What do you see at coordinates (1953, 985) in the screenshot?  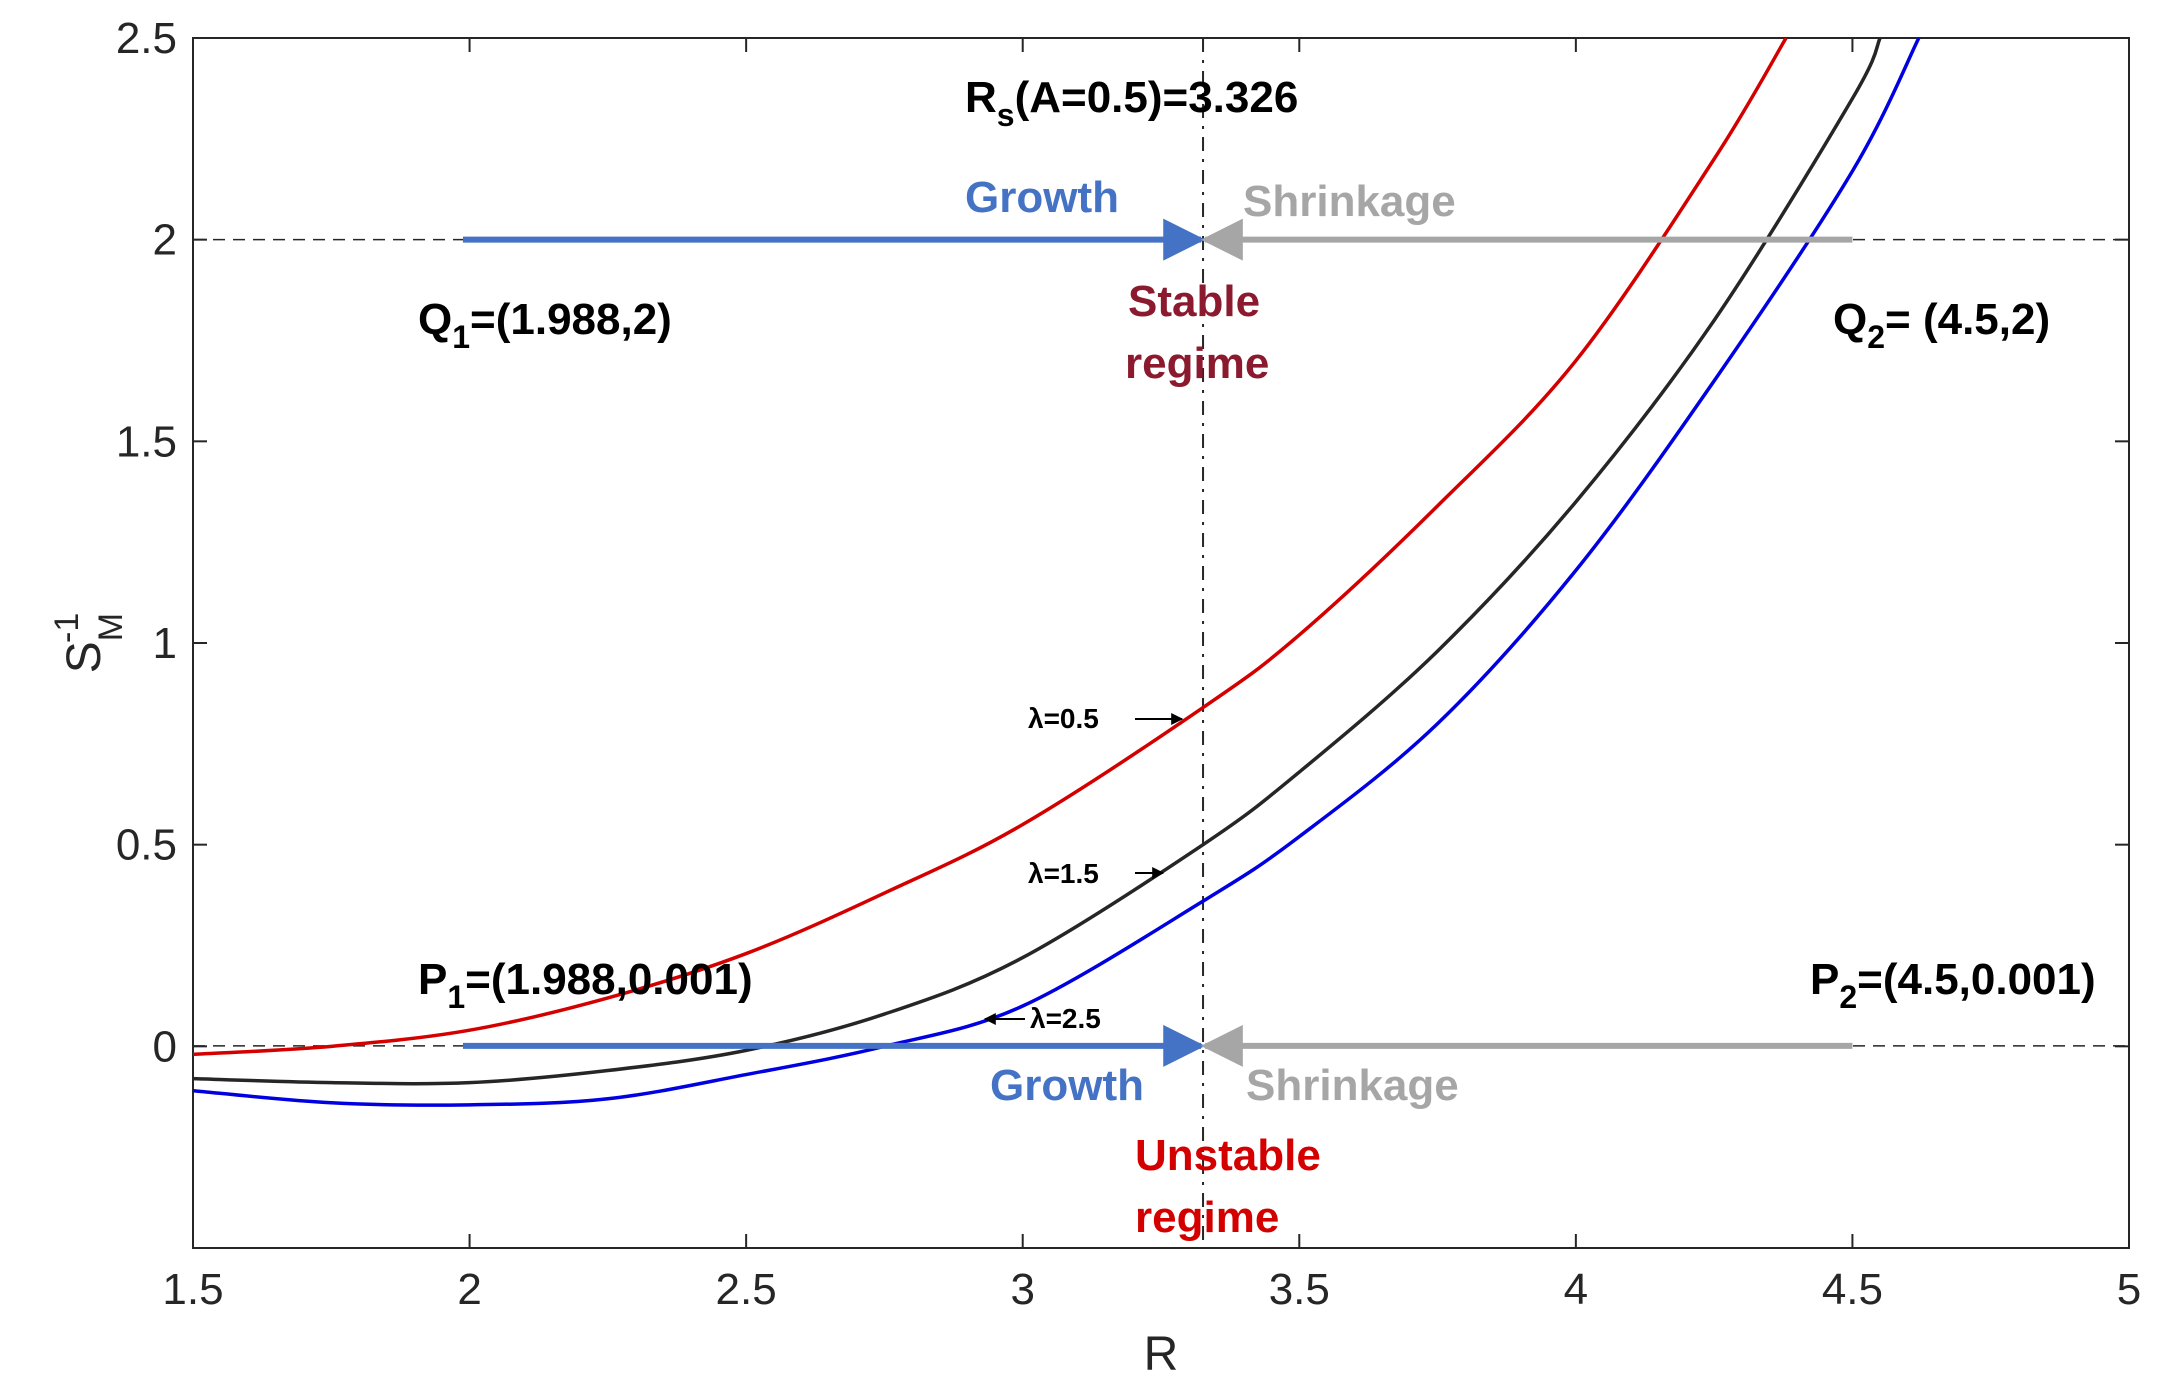 I see `point-label-p2: P2=(4.5,0.001)` at bounding box center [1953, 985].